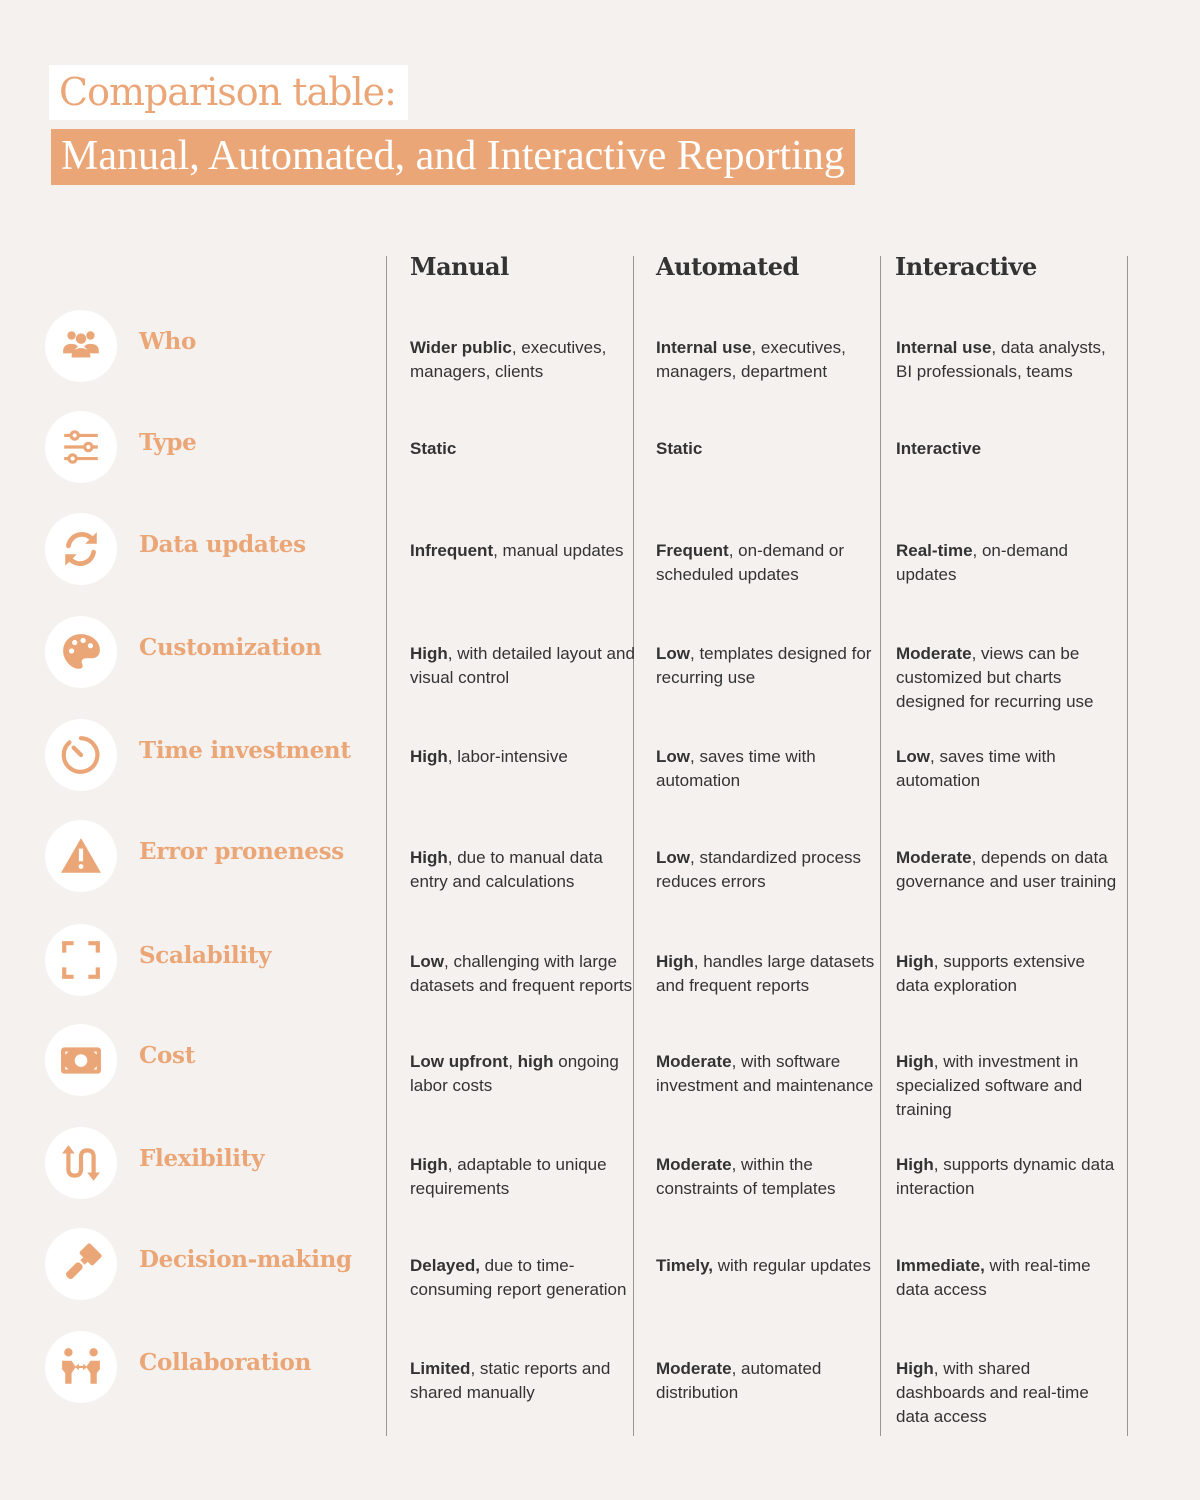 The height and width of the screenshot is (1500, 1200). I want to click on table-cell: Low, saves time with automation, so click(768, 769).